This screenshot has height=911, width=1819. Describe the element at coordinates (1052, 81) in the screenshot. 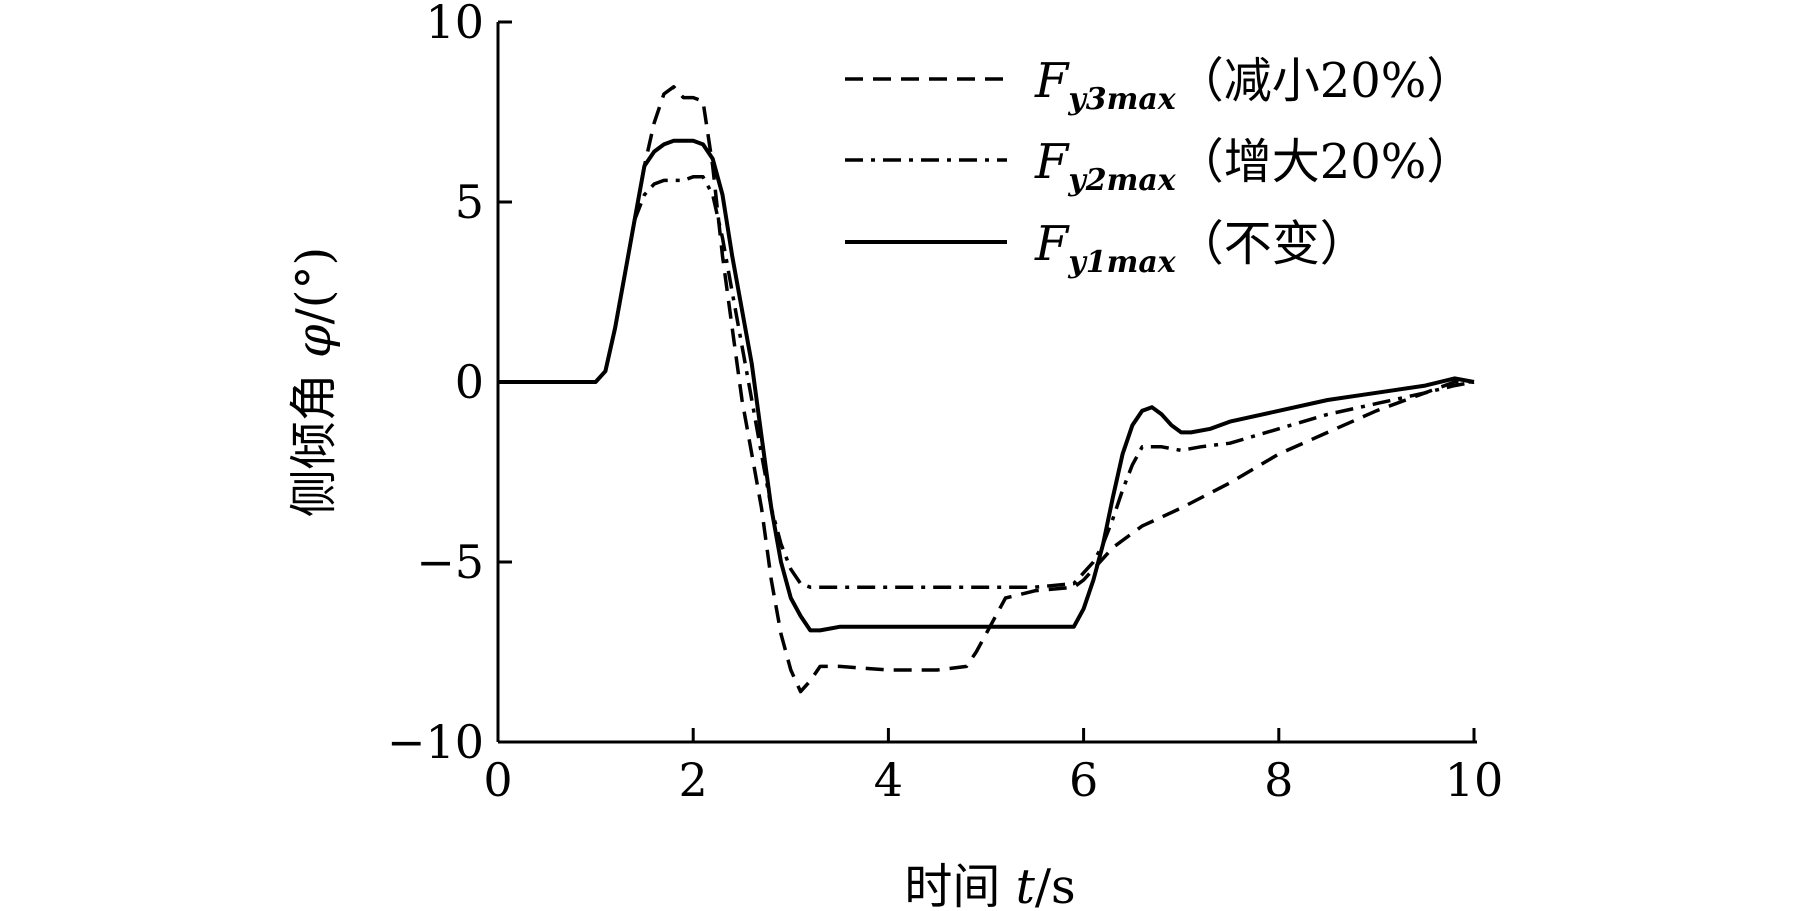

I see `legend-main-fy3max: F` at that location.